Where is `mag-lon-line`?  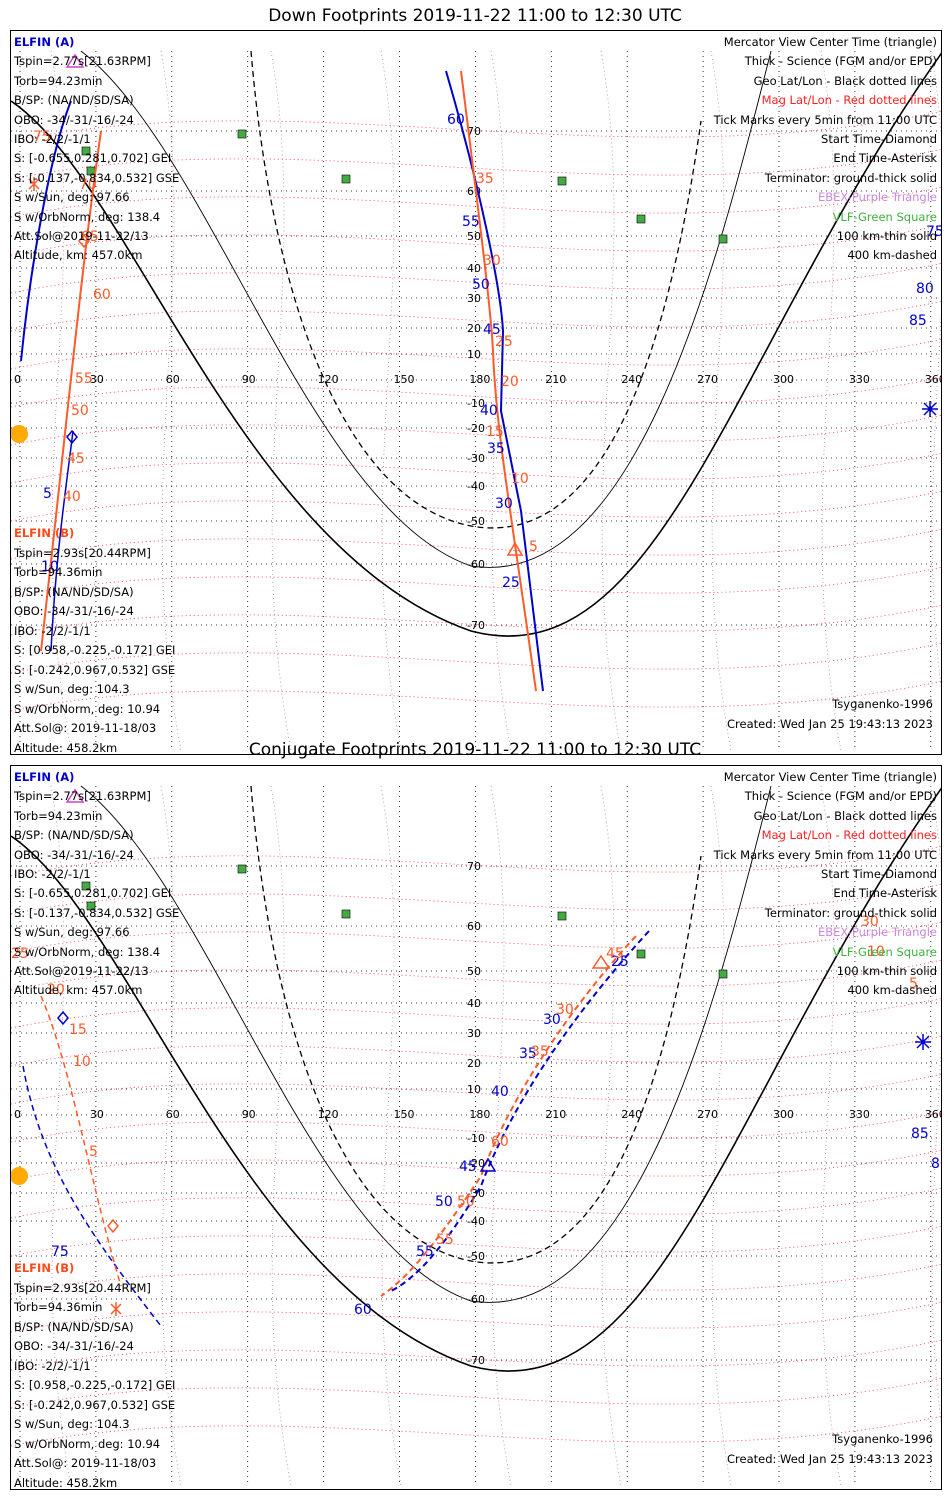 mag-lon-line is located at coordinates (281, 401).